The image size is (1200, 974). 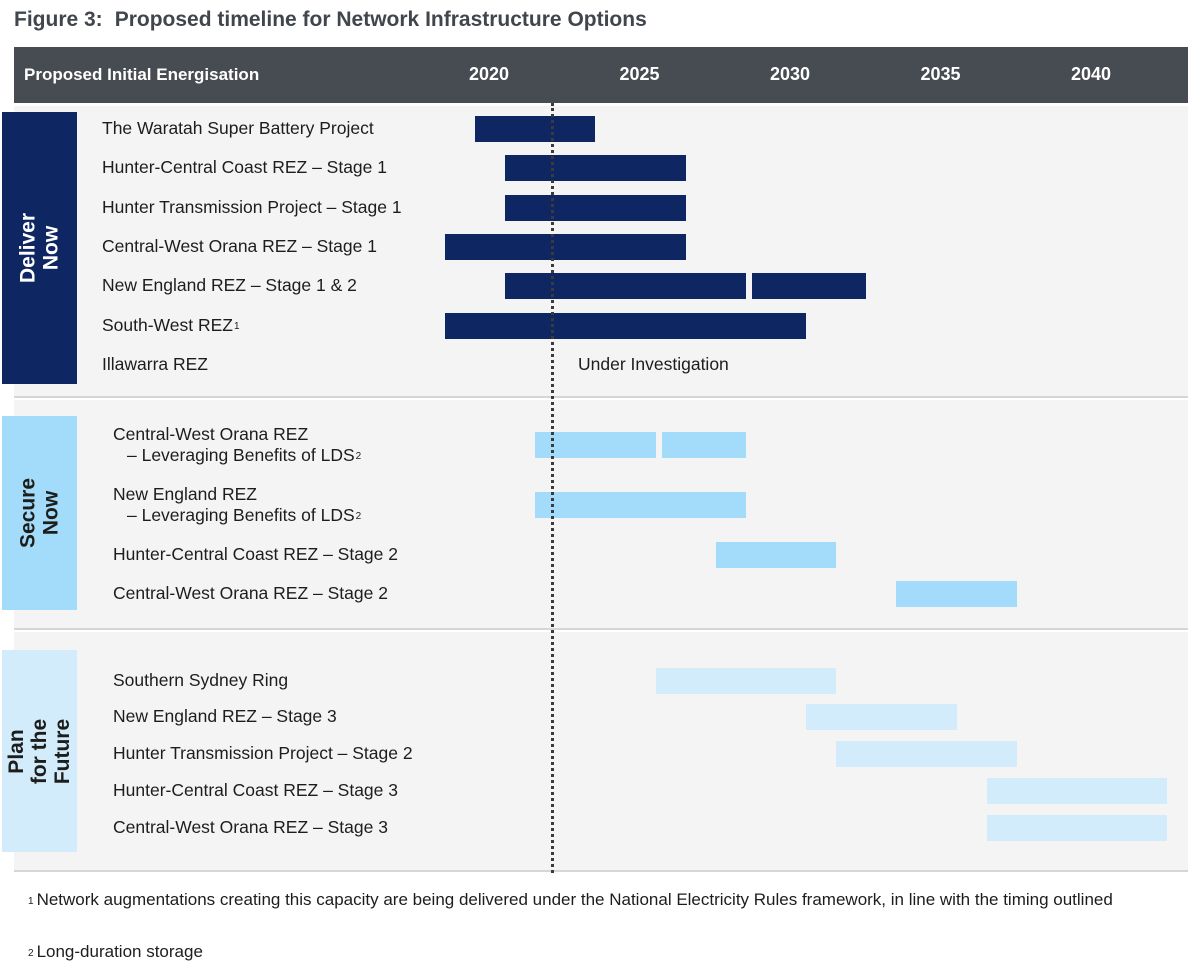 What do you see at coordinates (588, 952) in the screenshot?
I see `footnote-2: 2 Long-duration storage` at bounding box center [588, 952].